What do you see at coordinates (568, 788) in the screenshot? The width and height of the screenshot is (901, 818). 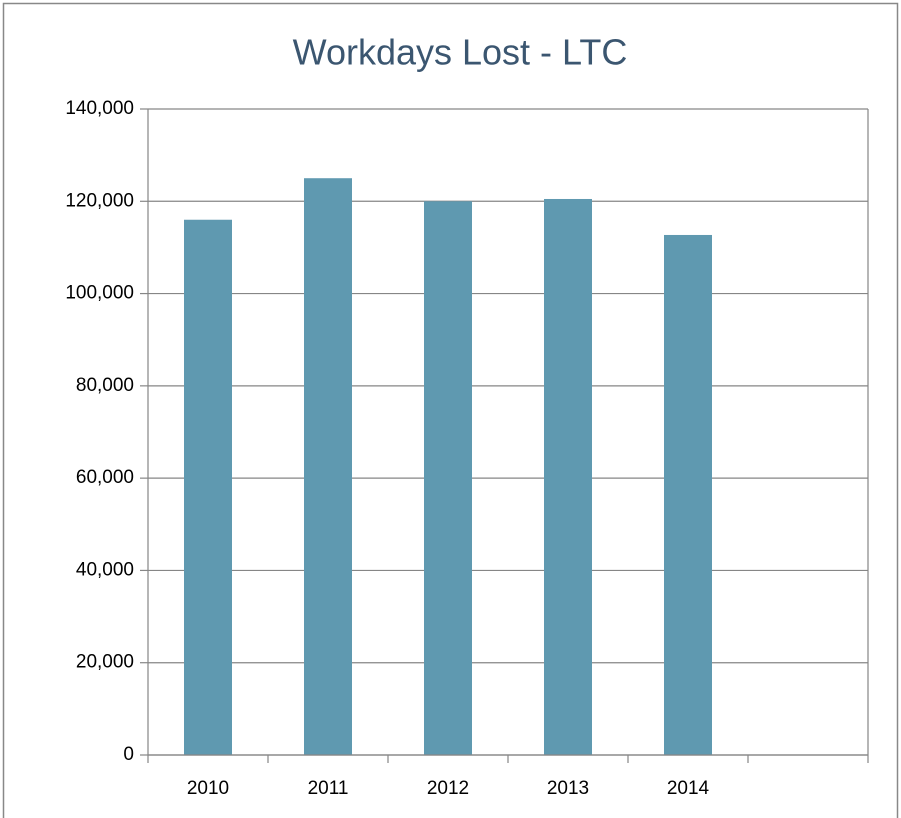 I see `x-tick-label: 2013` at bounding box center [568, 788].